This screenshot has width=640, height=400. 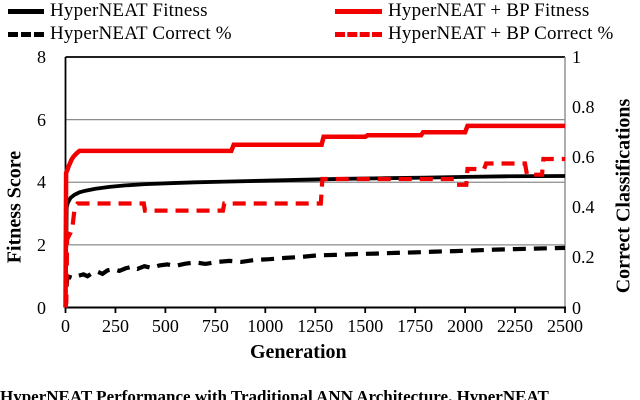 I want to click on x-tick-label: 2250, so click(x=515, y=326).